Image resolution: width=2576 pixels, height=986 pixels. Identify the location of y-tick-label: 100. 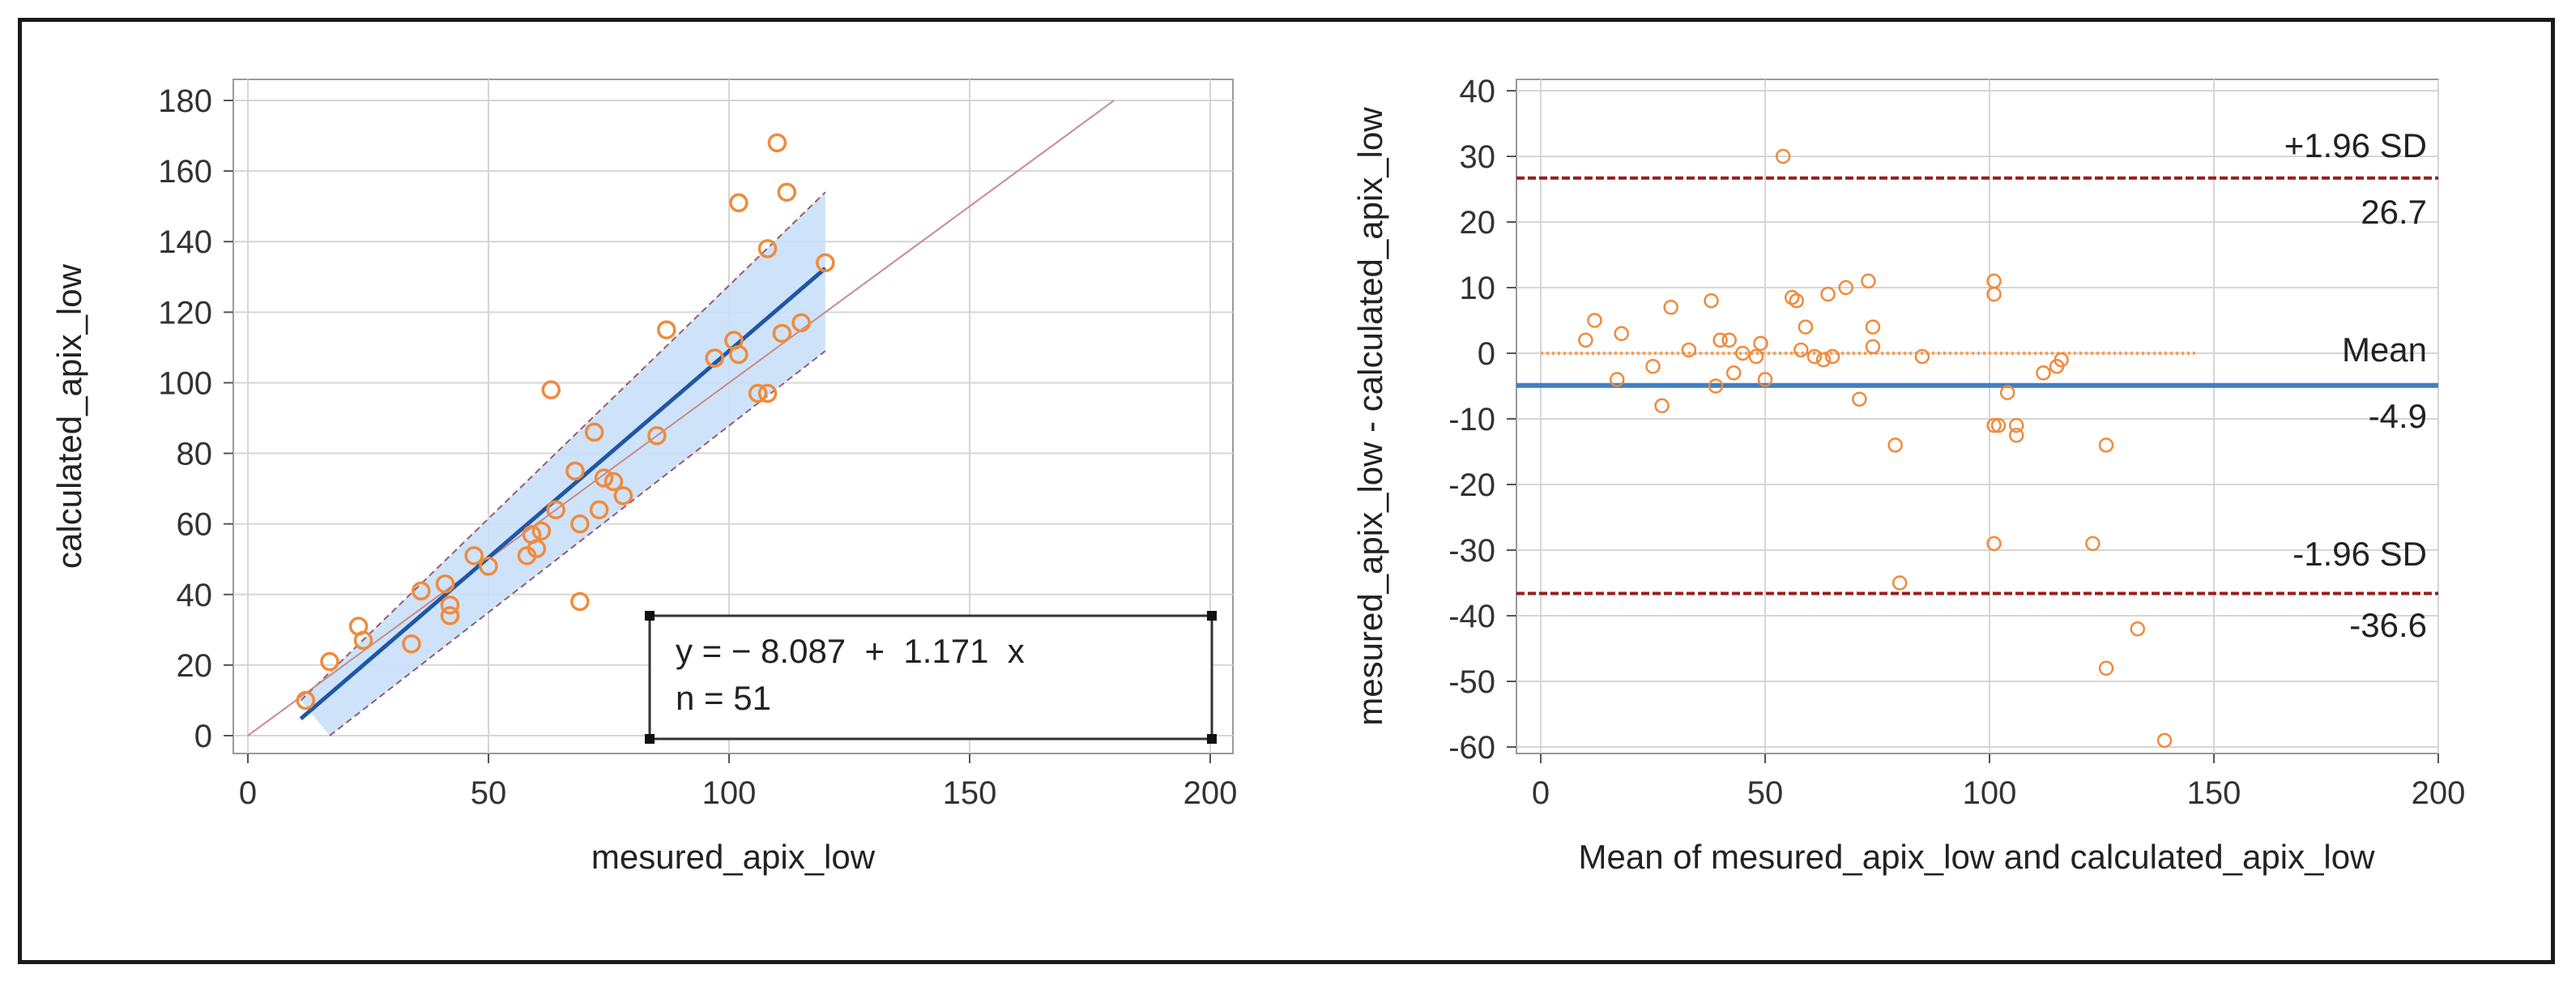
(185, 383).